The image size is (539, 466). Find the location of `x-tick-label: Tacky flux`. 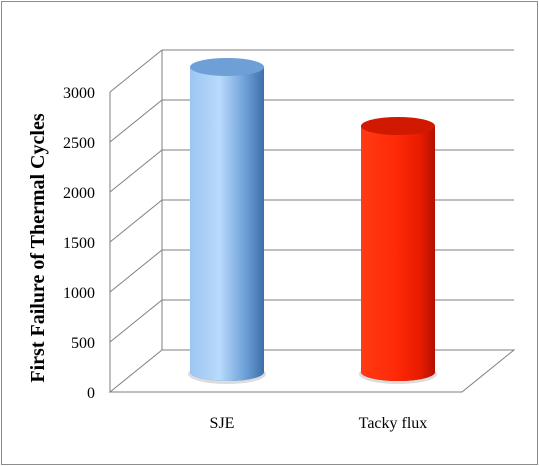

x-tick-label: Tacky flux is located at coordinates (393, 423).